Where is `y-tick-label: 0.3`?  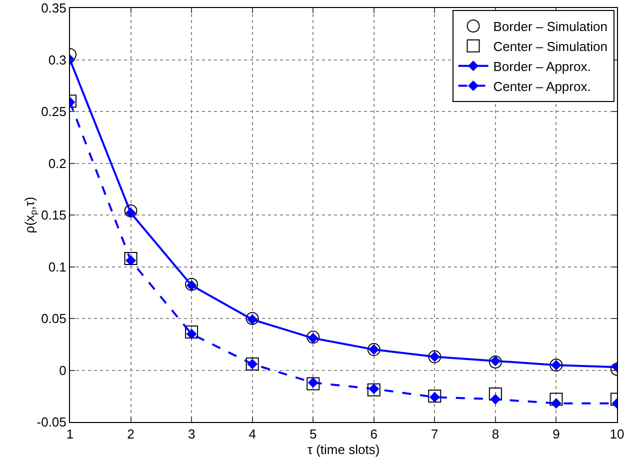
y-tick-label: 0.3 is located at coordinates (57, 60).